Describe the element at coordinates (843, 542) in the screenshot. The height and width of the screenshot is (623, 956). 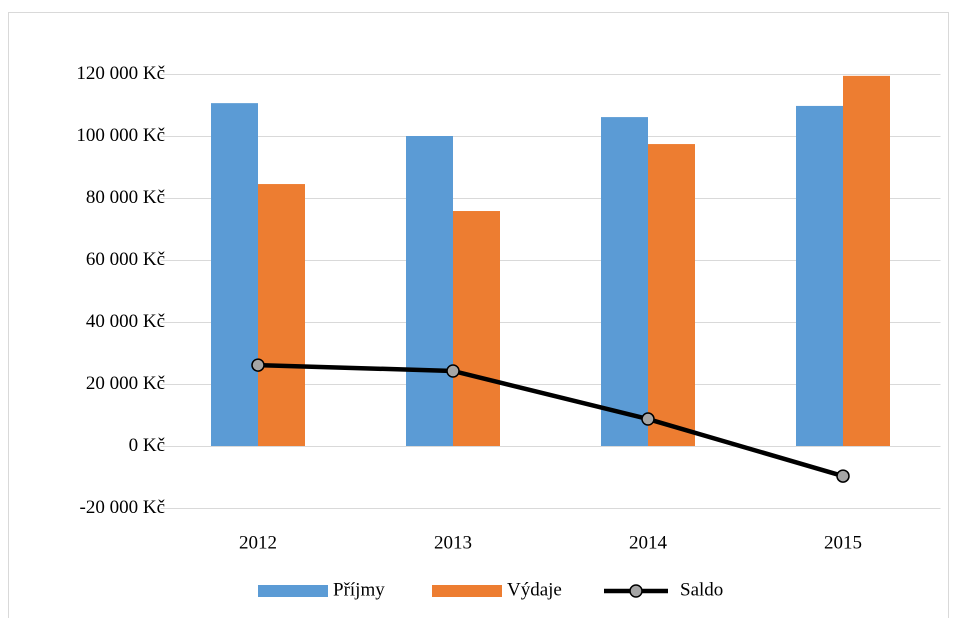
I see `x-tick-label: 2015` at that location.